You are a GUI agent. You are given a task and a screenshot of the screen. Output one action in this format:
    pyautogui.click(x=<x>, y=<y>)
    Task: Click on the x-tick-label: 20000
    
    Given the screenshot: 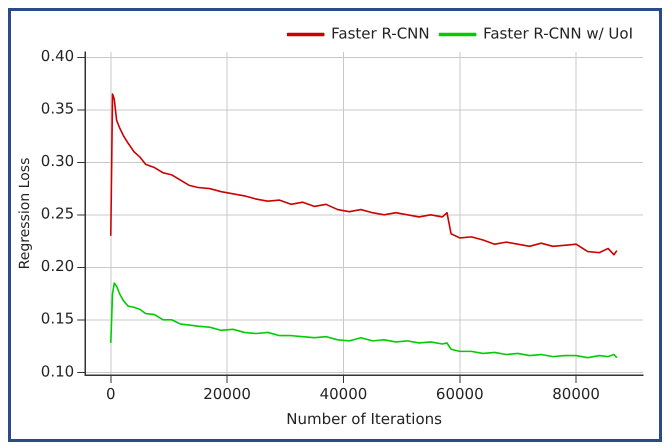 What is the action you would take?
    pyautogui.click(x=227, y=393)
    